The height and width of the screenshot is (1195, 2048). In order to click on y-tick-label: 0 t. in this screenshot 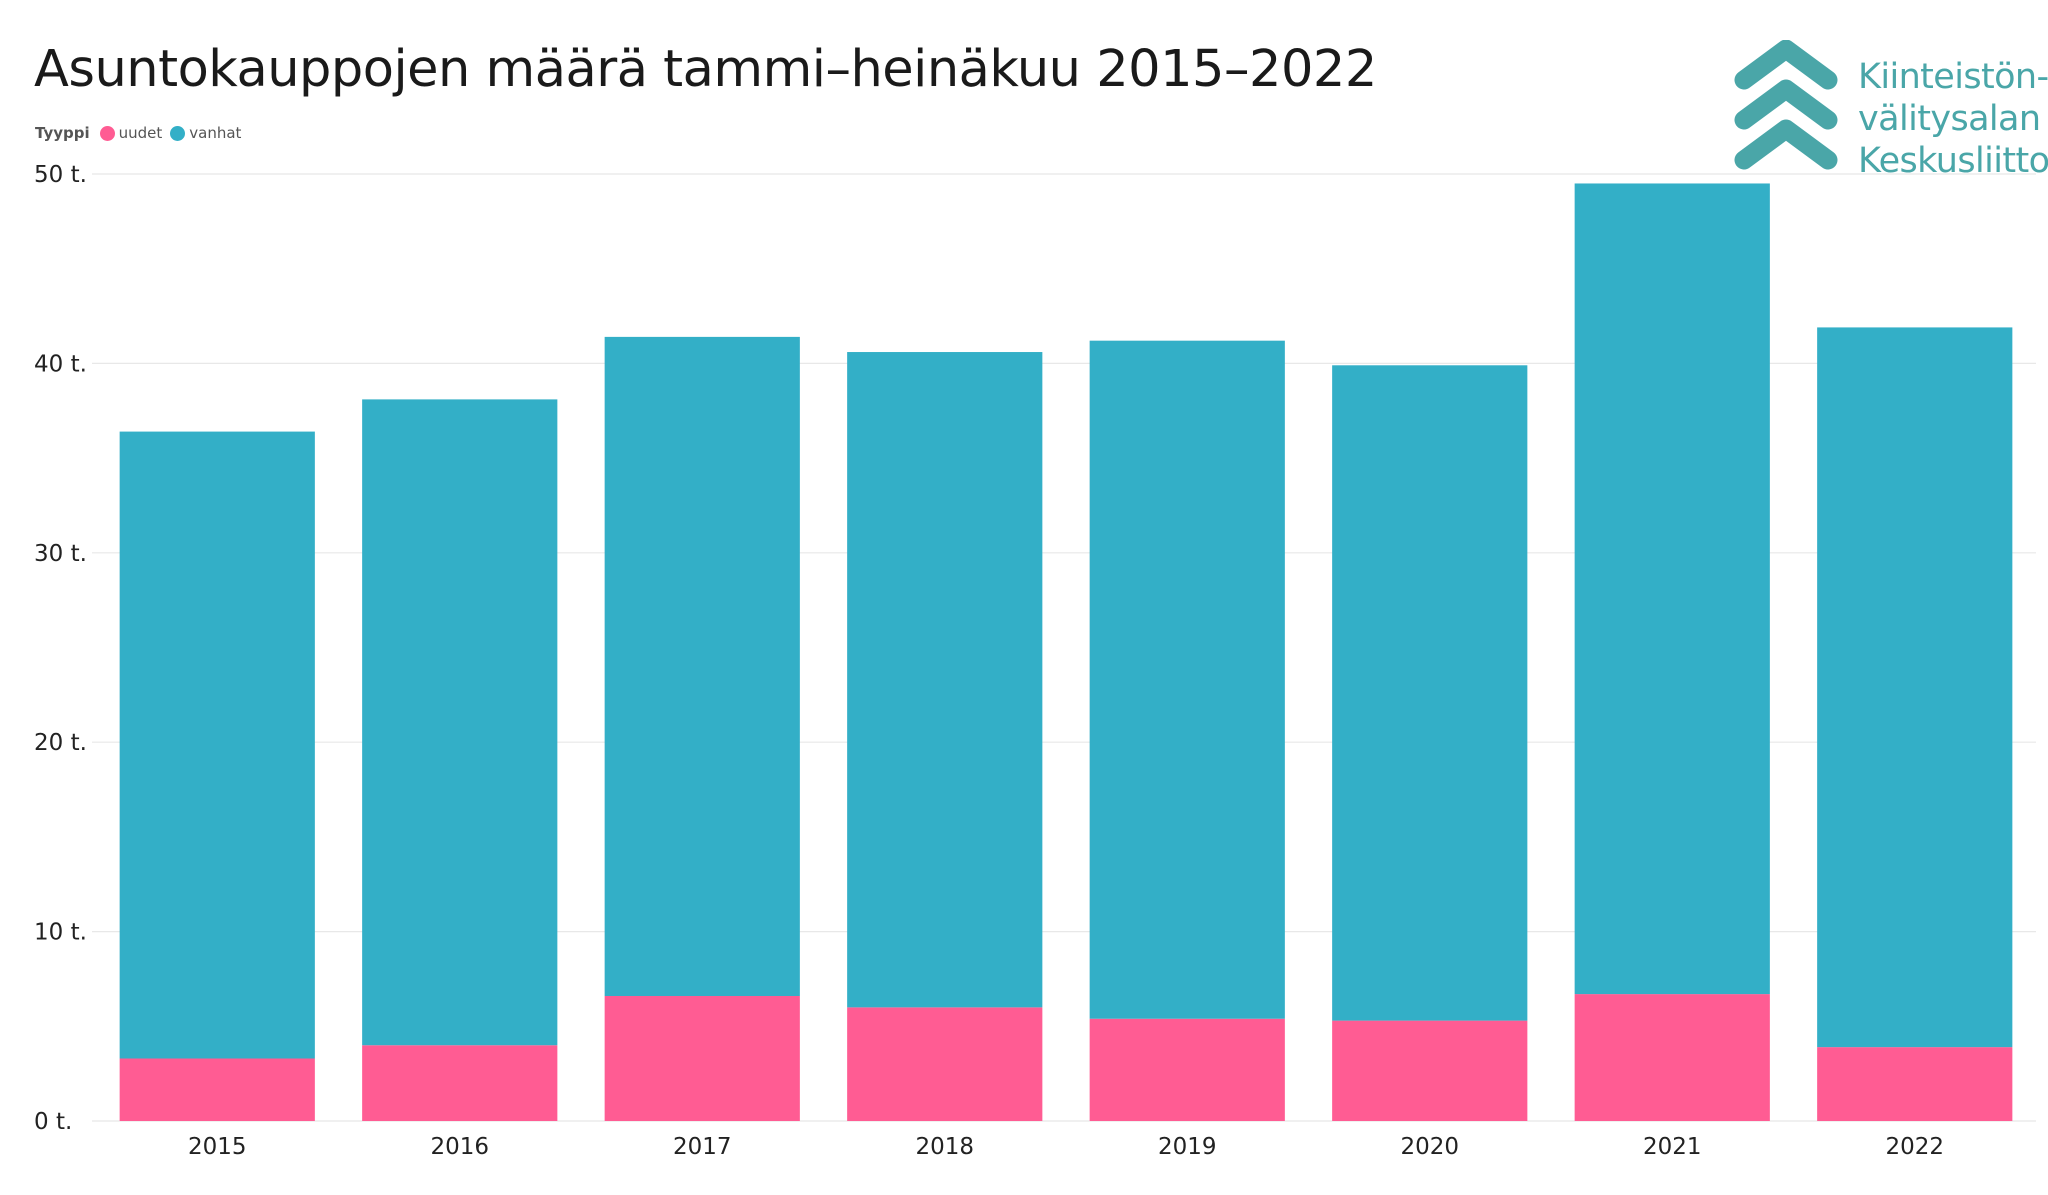, I will do `click(53, 1122)`.